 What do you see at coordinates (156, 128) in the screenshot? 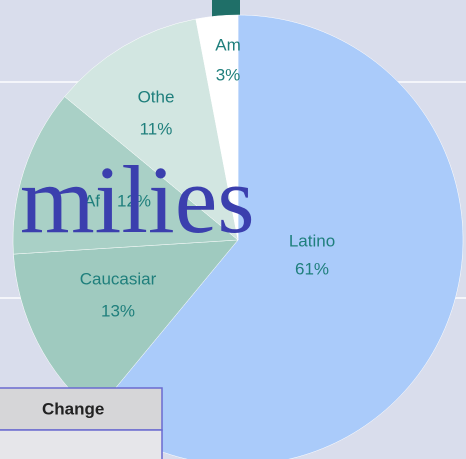
I see `value-label: 11%` at bounding box center [156, 128].